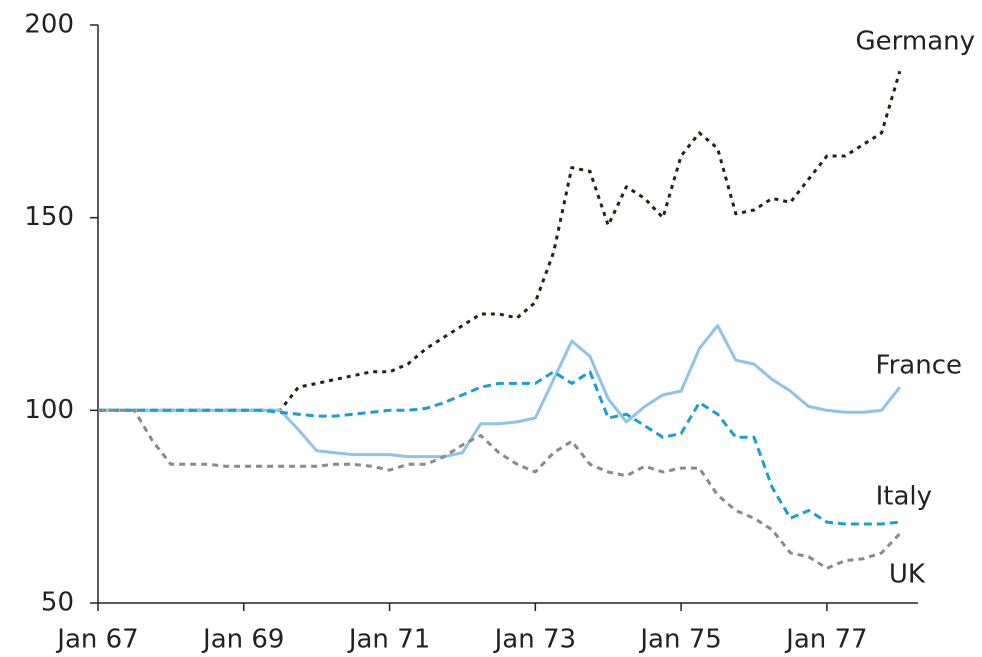  I want to click on x-tick-label: Jan 75, so click(679, 640).